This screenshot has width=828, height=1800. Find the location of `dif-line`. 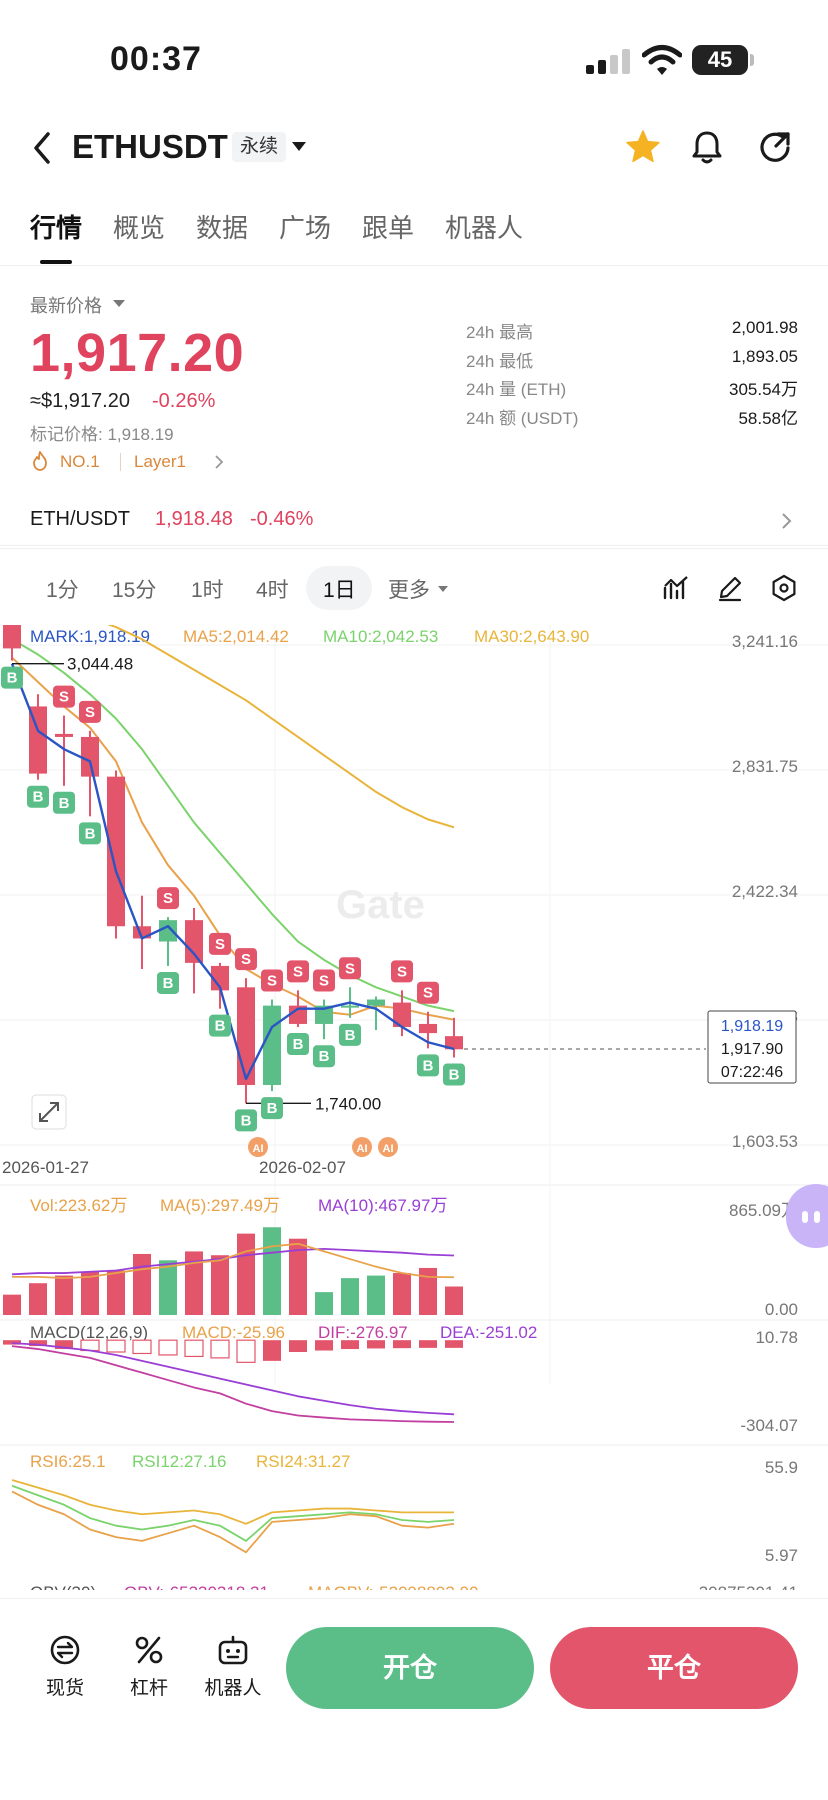

dif-line is located at coordinates (233, 1384).